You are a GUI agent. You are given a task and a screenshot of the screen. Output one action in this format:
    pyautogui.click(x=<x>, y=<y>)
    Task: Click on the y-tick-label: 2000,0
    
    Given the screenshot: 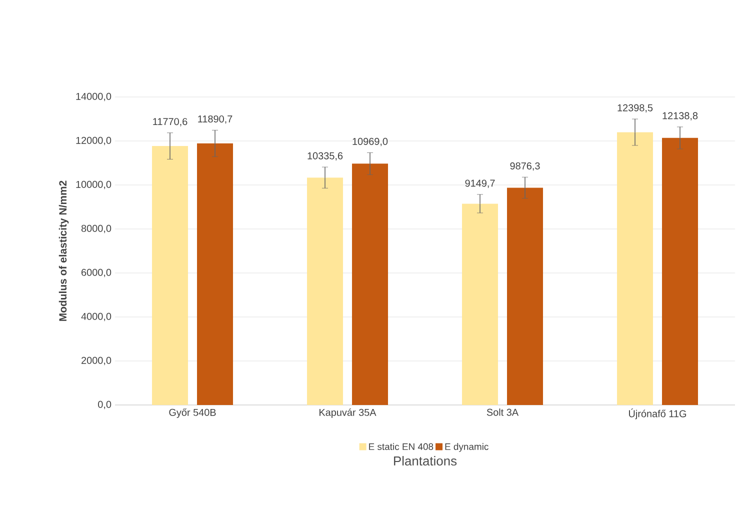 What is the action you would take?
    pyautogui.click(x=97, y=361)
    